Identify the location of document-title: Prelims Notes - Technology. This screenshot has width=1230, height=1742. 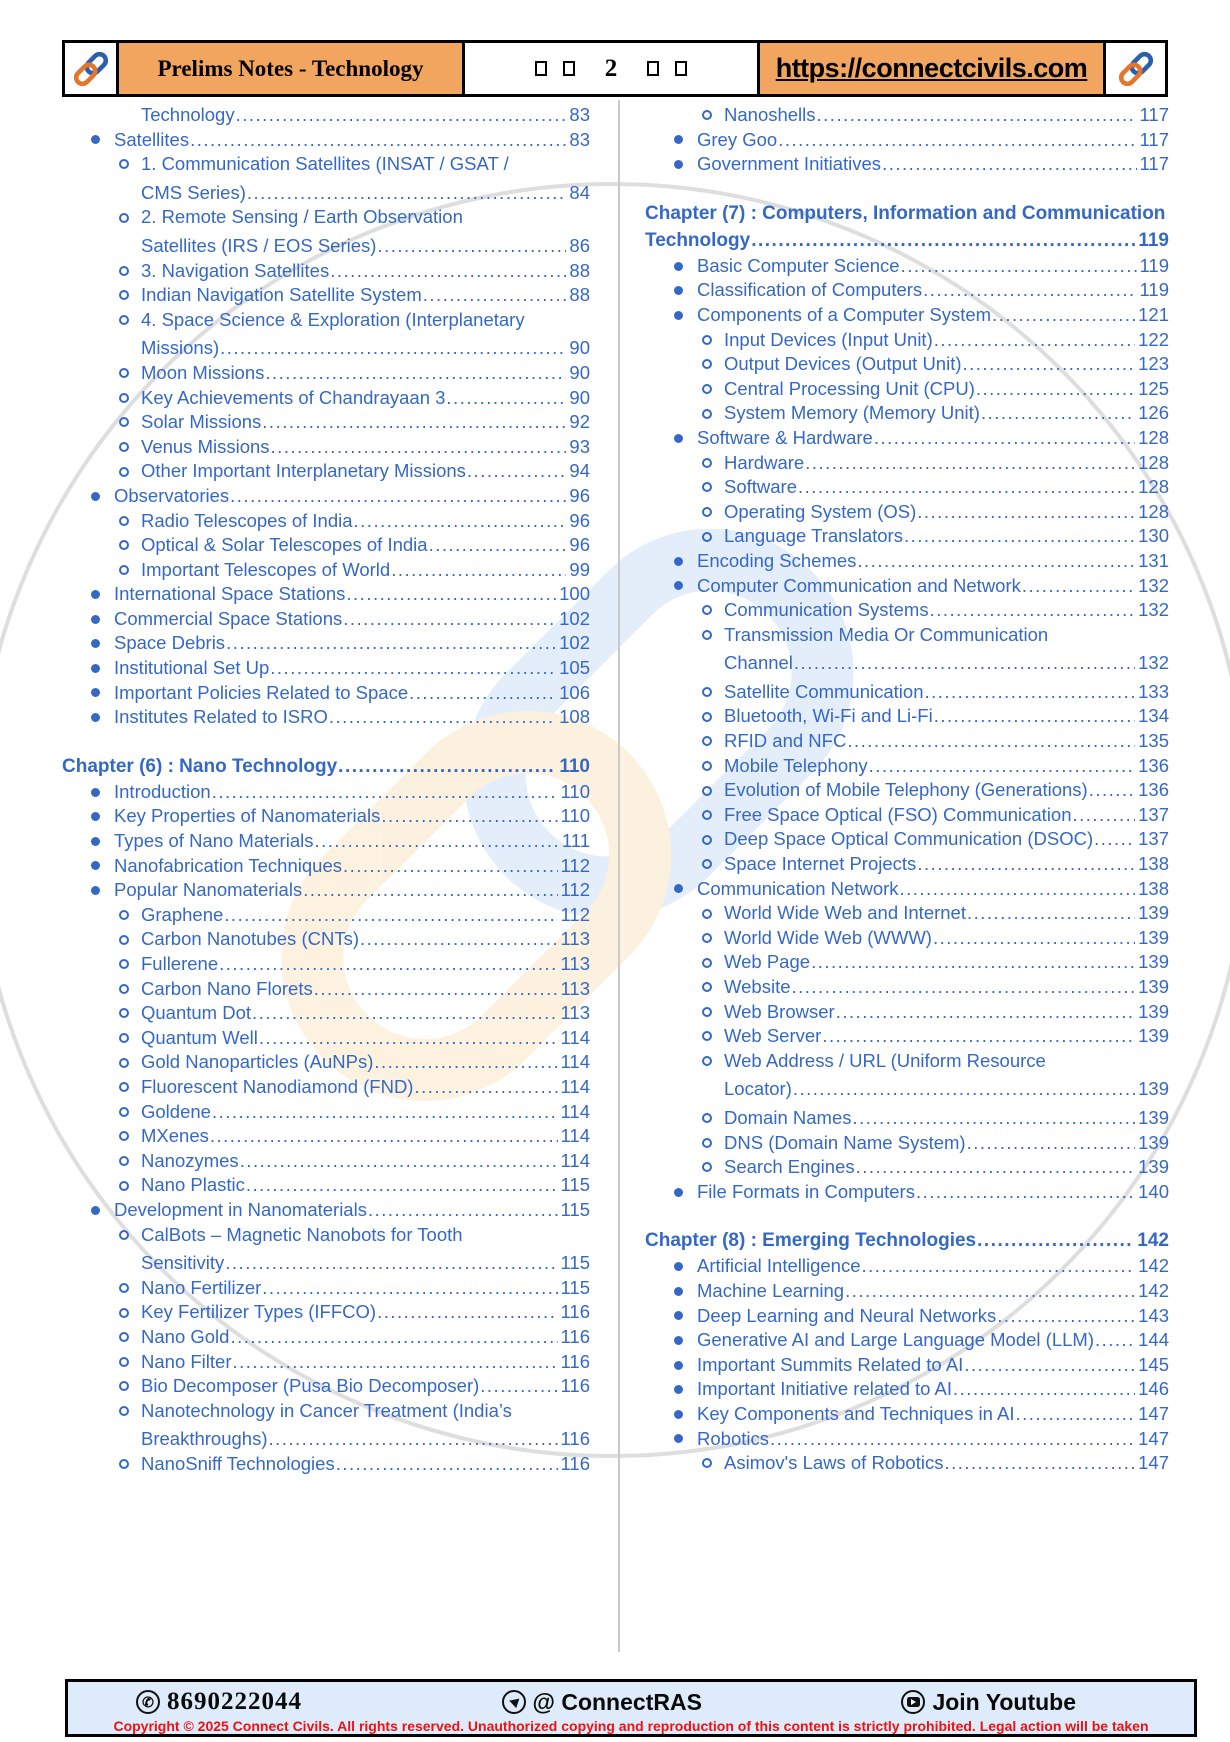
(292, 68).